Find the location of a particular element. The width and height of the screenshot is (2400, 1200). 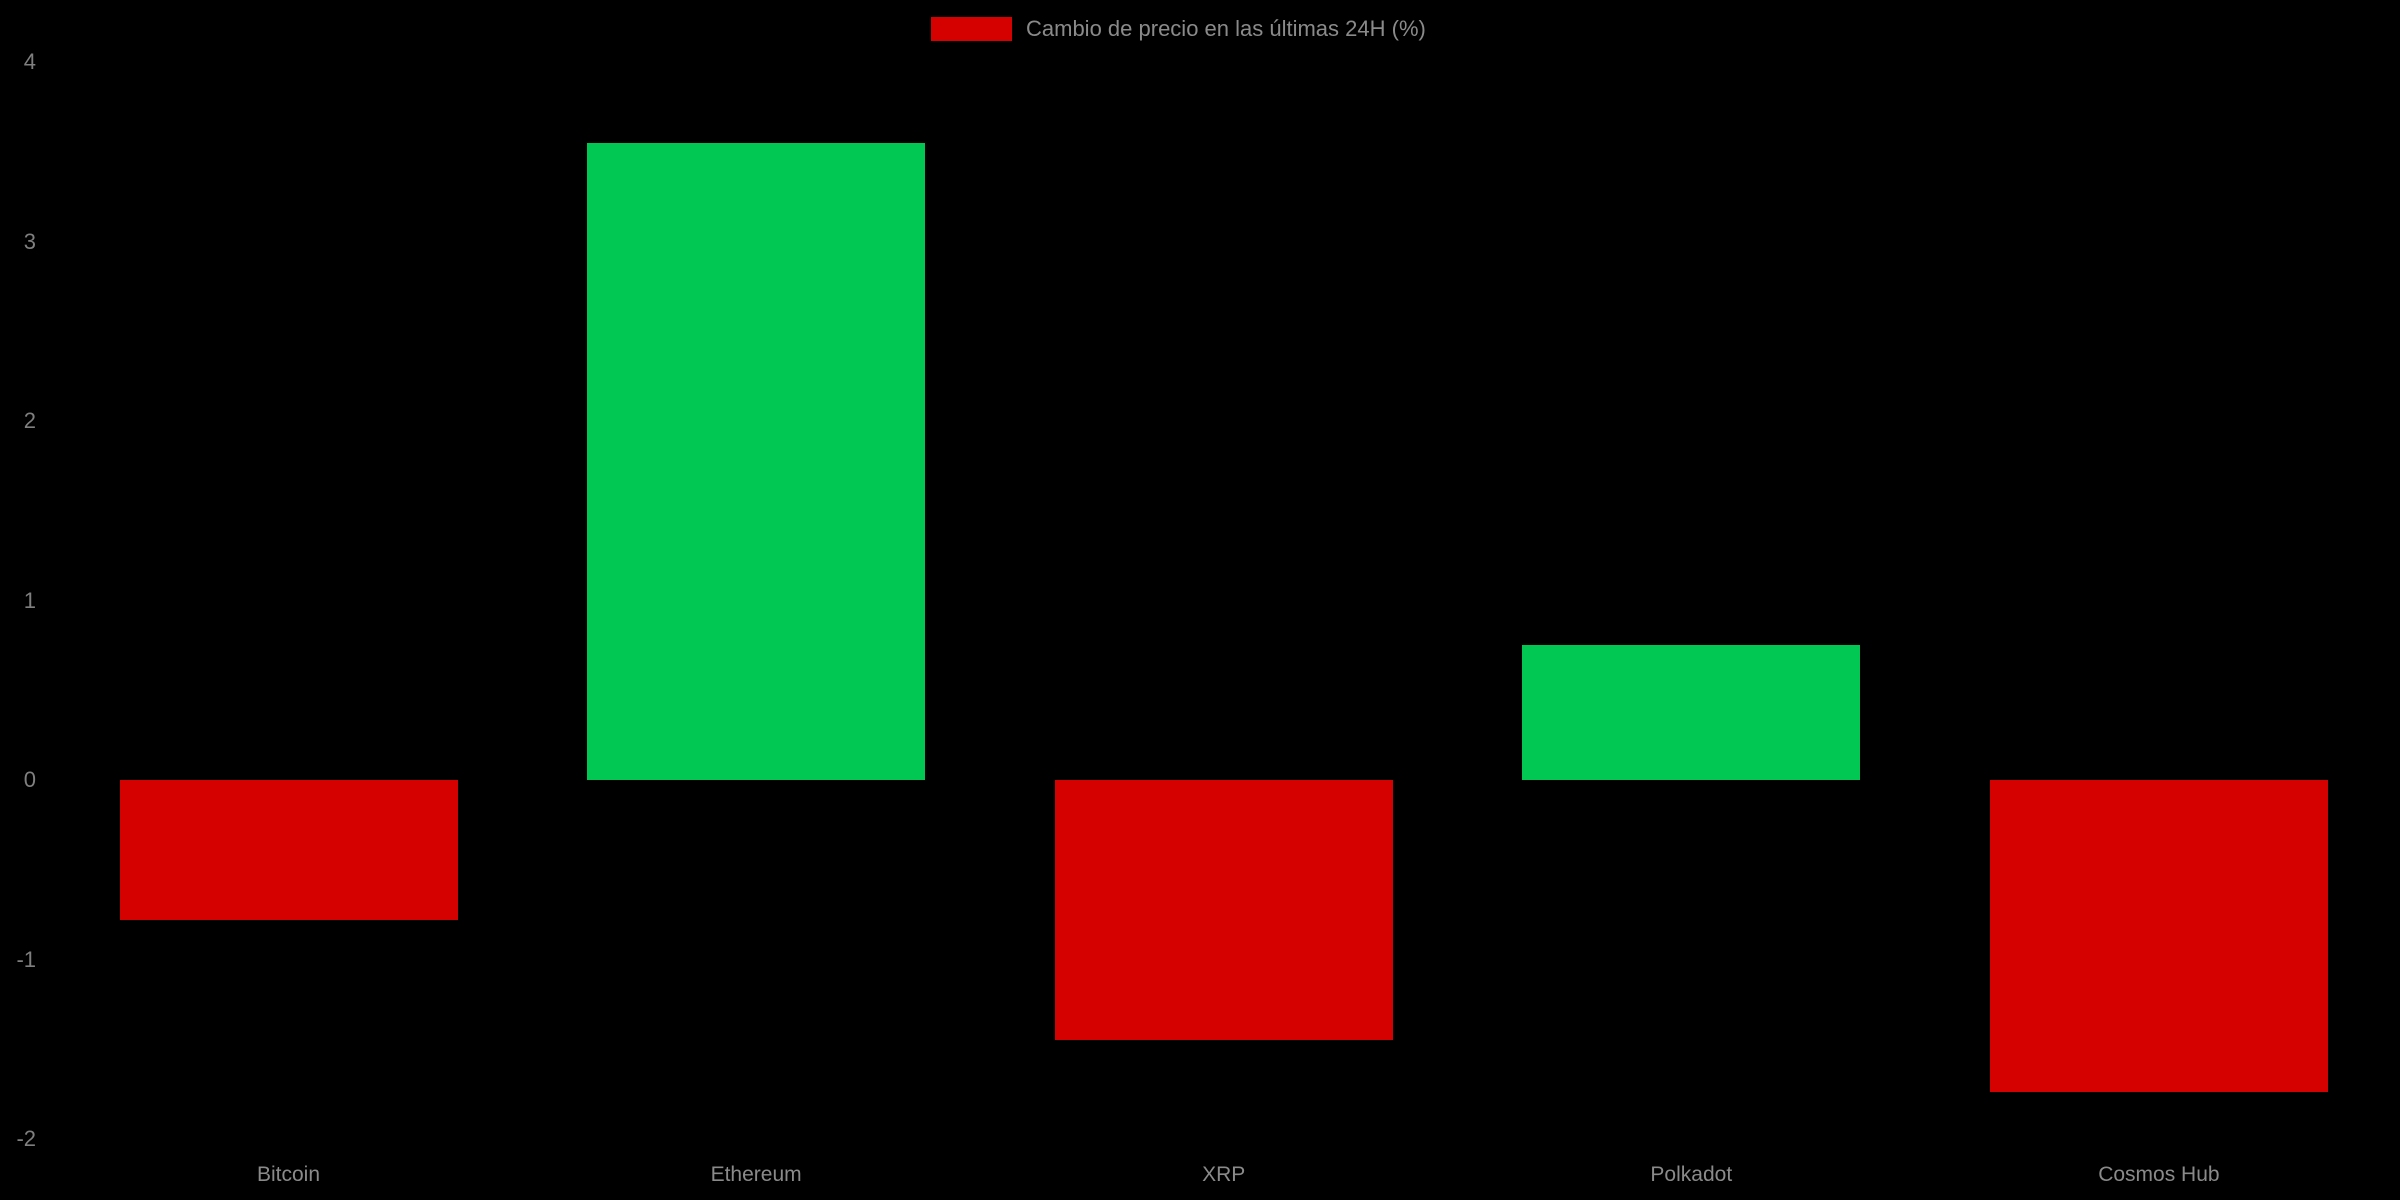

legend: Cambio de precio en las últimas 24H (%) is located at coordinates (1178, 29).